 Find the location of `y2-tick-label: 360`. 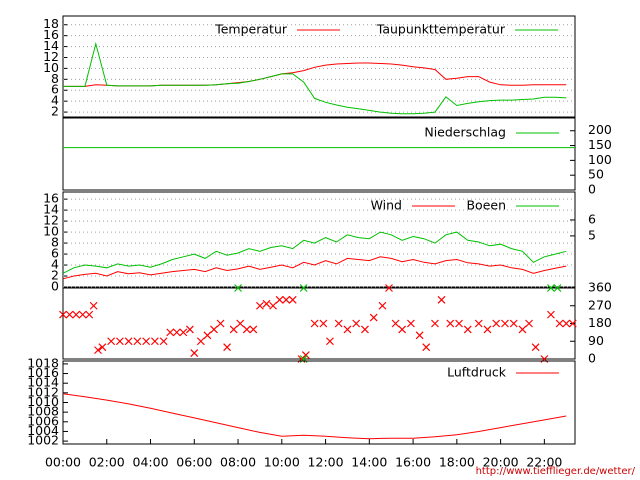

y2-tick-label: 360 is located at coordinates (600, 287).